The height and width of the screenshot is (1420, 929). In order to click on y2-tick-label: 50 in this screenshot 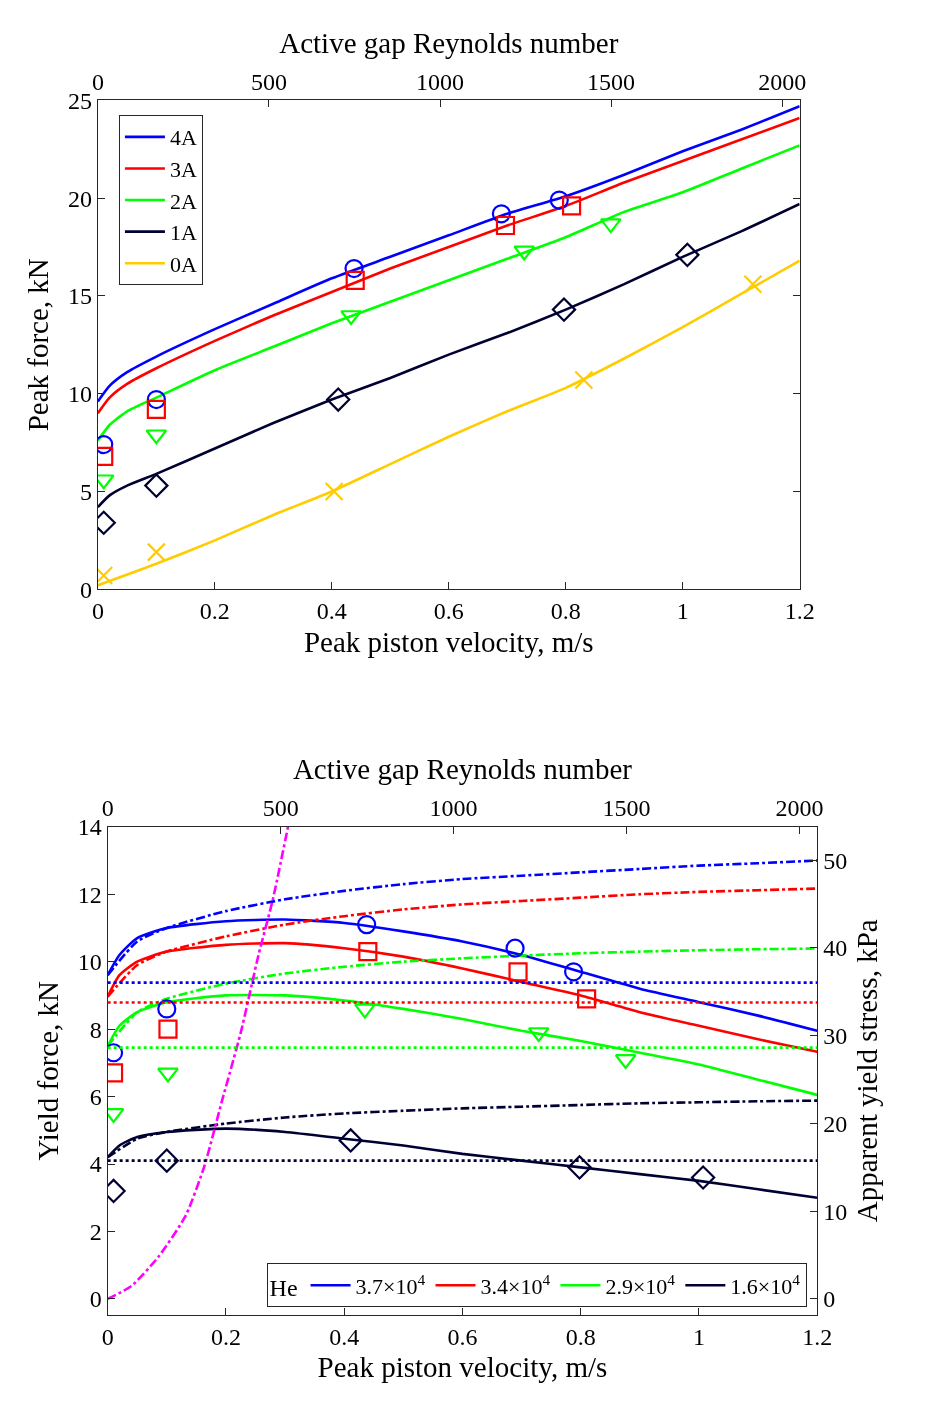, I will do `click(835, 860)`.